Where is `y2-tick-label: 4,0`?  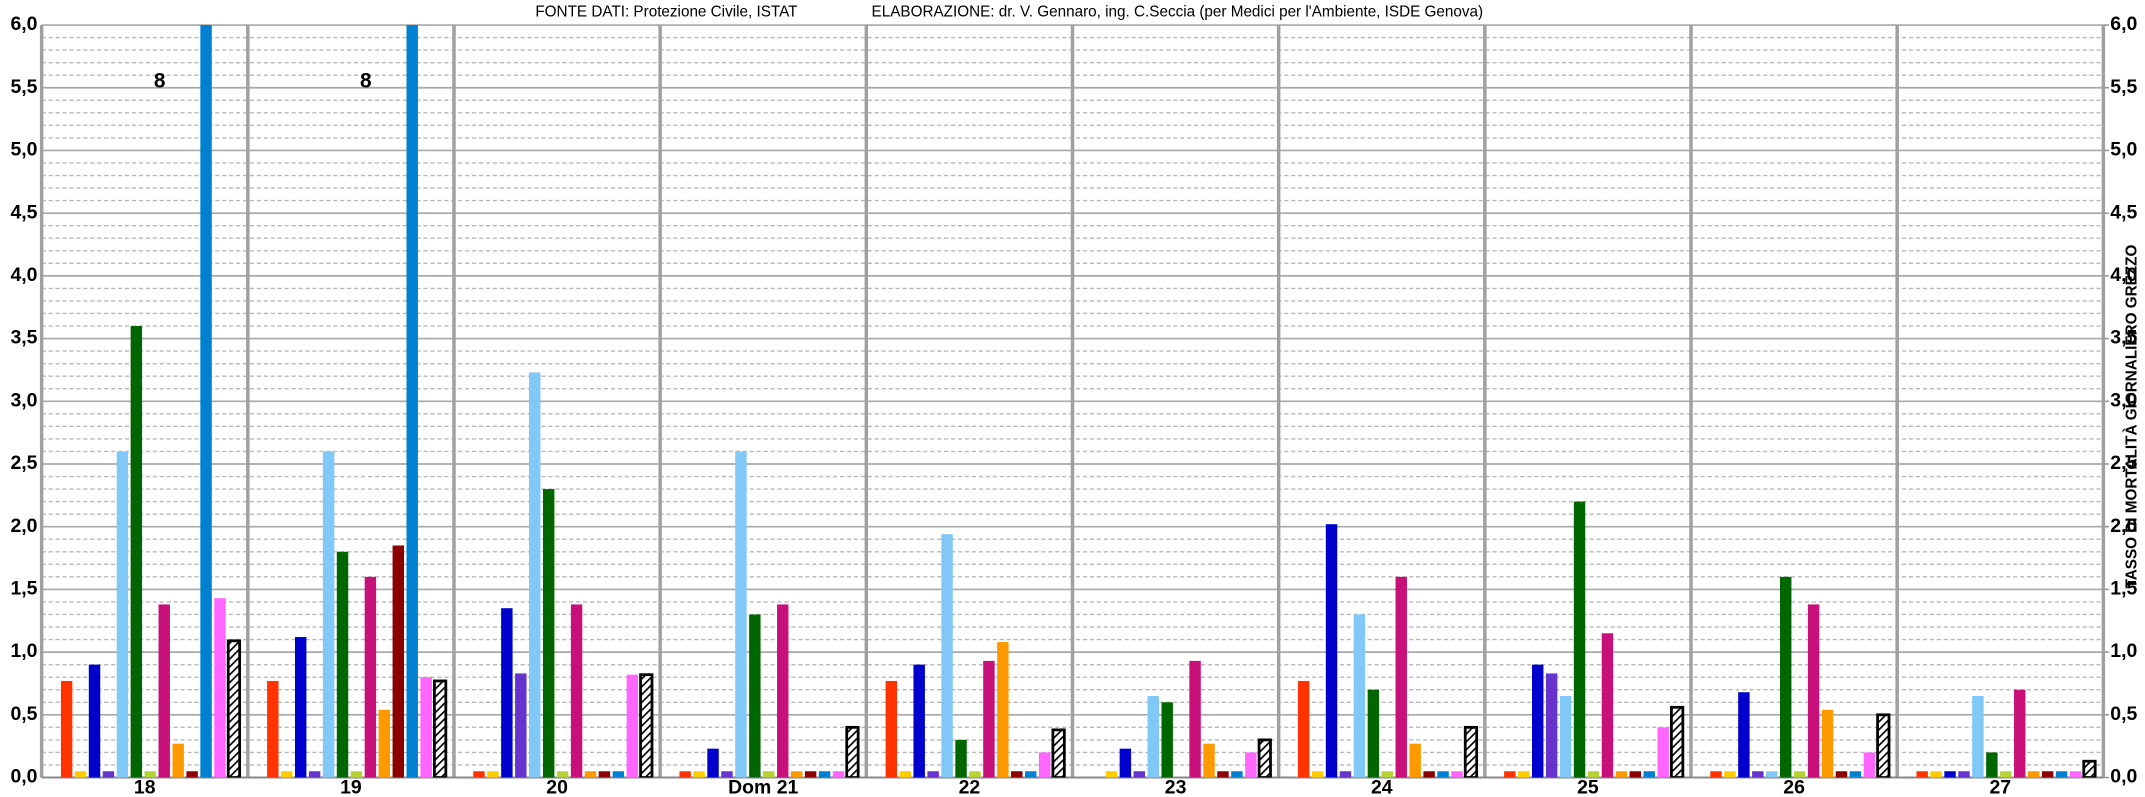 y2-tick-label: 4,0 is located at coordinates (2123, 275).